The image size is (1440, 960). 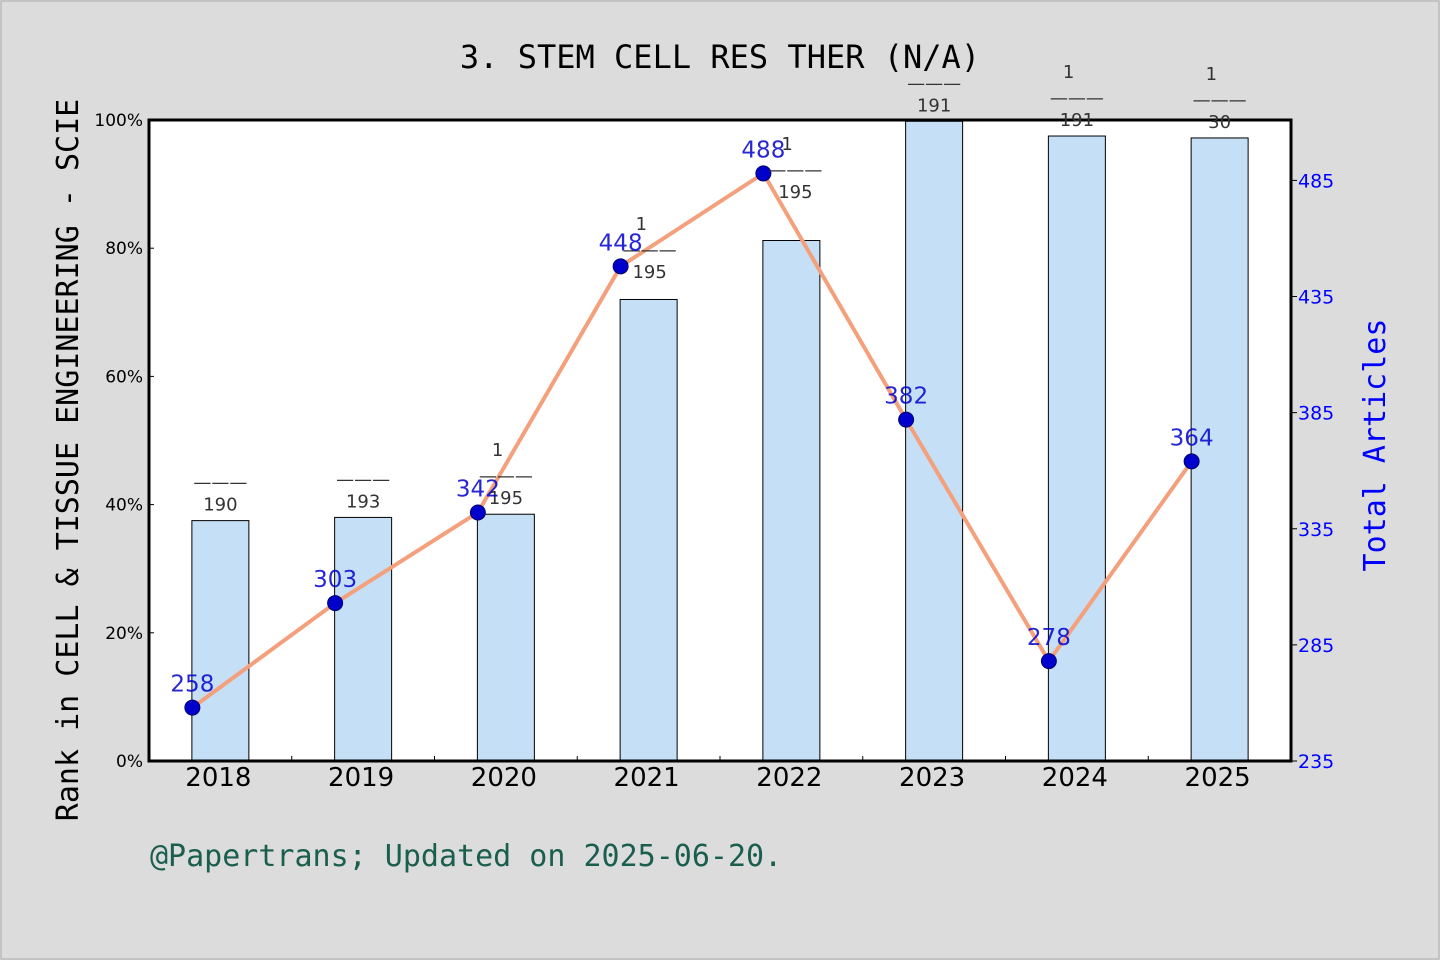 What do you see at coordinates (1068, 72) in the screenshot?
I see `rank-numerator-2024: 1` at bounding box center [1068, 72].